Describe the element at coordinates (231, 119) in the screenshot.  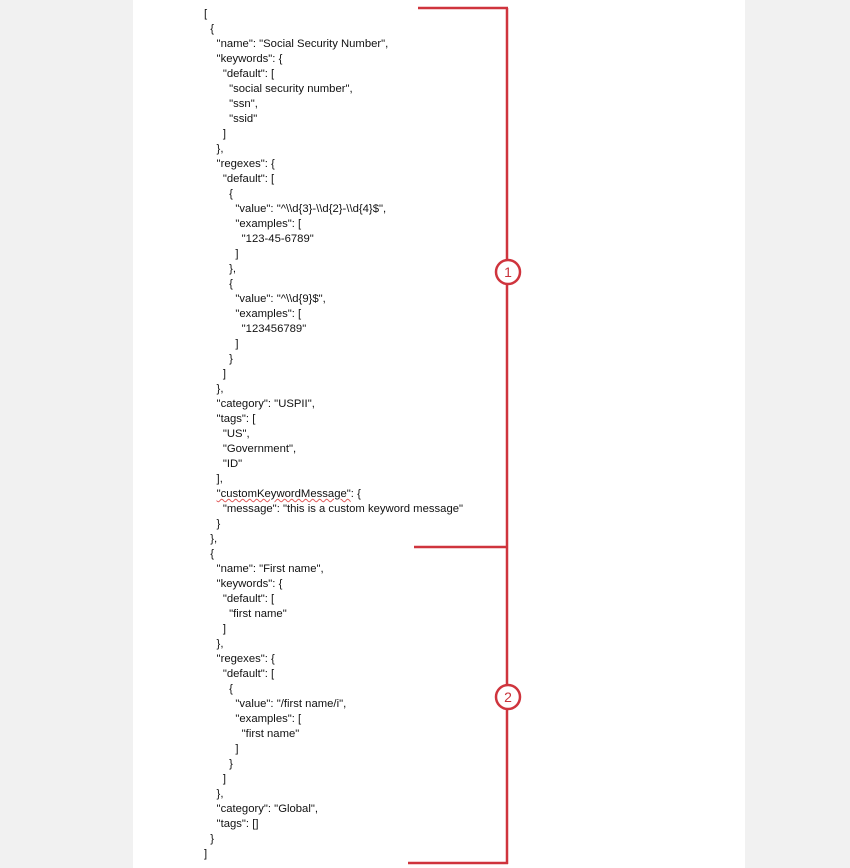
I see `code-line: "ssid"` at that location.